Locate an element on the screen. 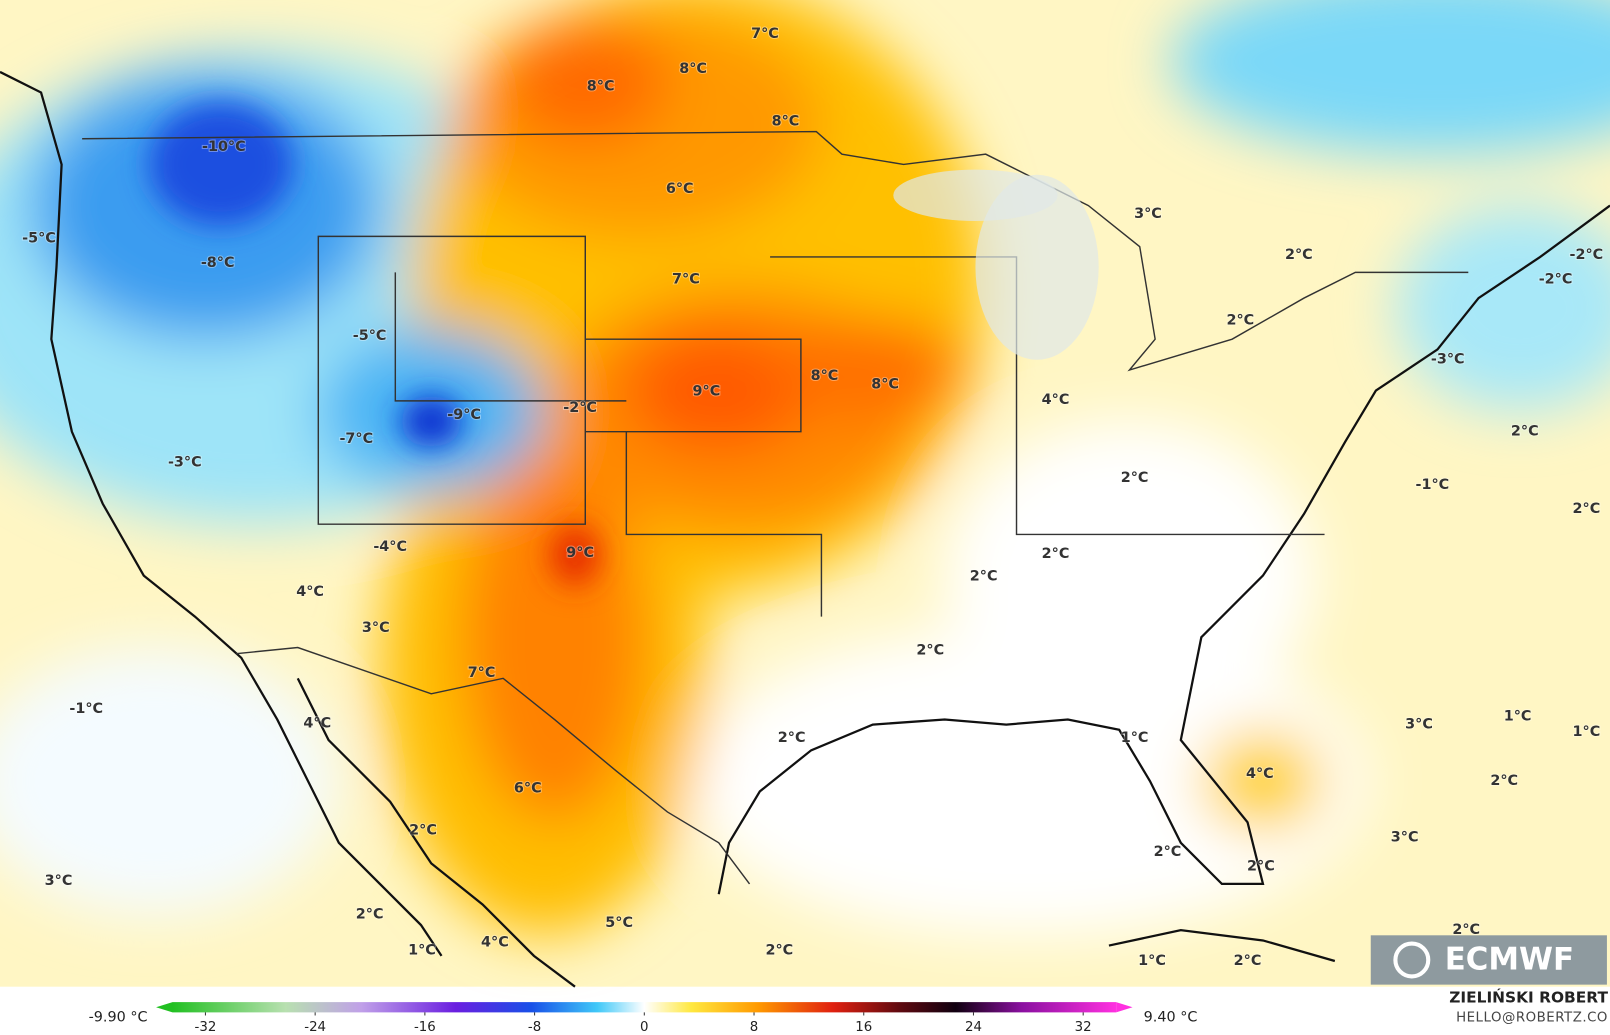 The image size is (1610, 1035). temperature-label: -10°C is located at coordinates (224, 147).